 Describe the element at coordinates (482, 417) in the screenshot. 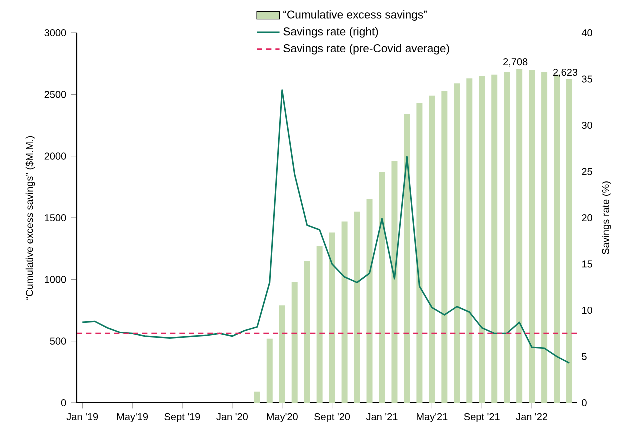

I see `x-tick-label: Sept '21` at that location.